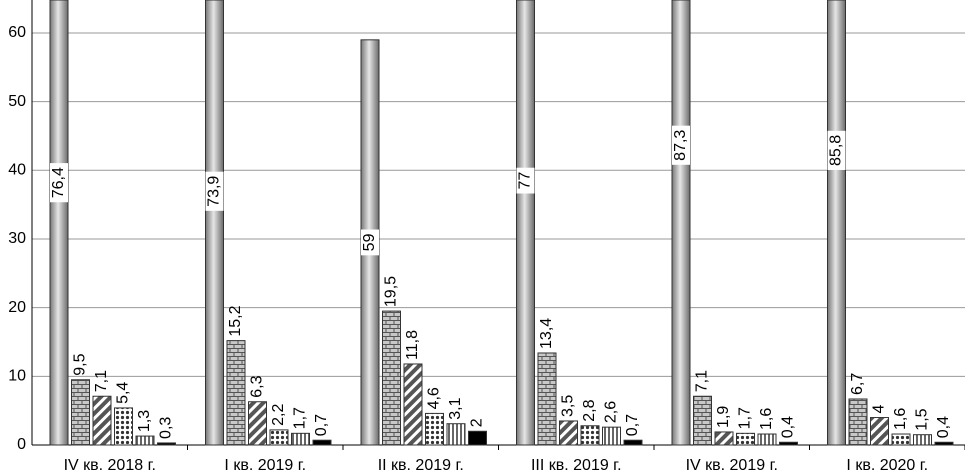 Image resolution: width=965 pixels, height=476 pixels. I want to click on value-label: 77, so click(525, 181).